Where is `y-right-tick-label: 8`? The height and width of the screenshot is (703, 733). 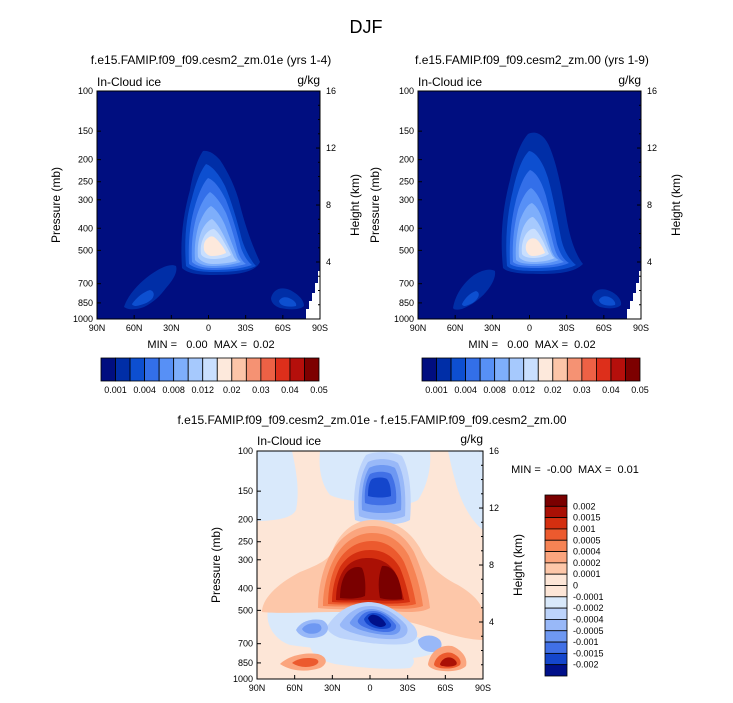 y-right-tick-label: 8 is located at coordinates (491, 565).